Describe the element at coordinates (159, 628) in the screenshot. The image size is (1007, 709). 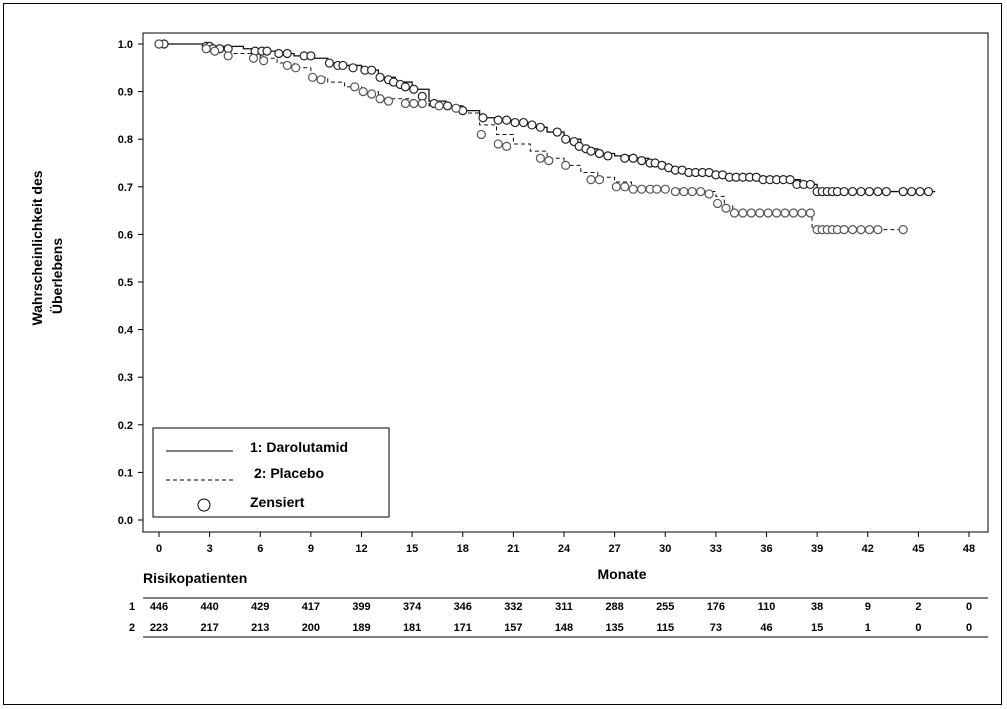
I see `risk-table-cell: 223` at that location.